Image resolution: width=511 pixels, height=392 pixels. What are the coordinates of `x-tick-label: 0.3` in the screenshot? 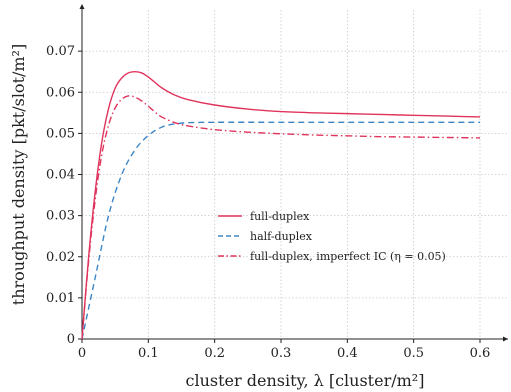 It's located at (281, 353).